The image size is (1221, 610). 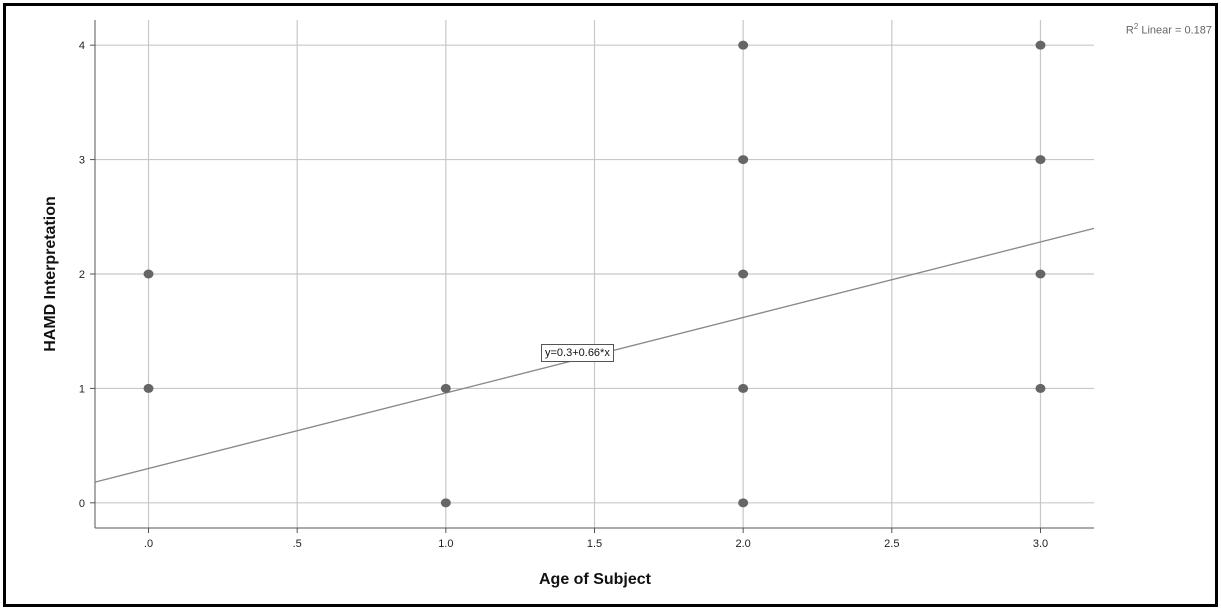 What do you see at coordinates (1040, 544) in the screenshot?
I see `x-tick-label: 3.0` at bounding box center [1040, 544].